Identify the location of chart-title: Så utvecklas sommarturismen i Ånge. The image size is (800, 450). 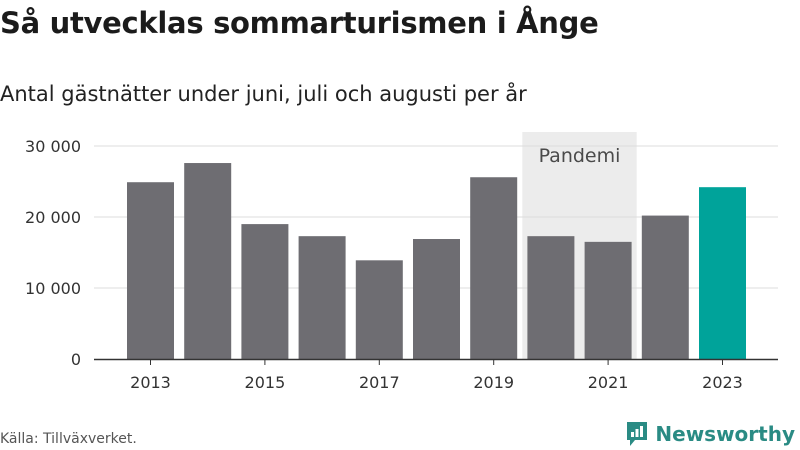
(299, 23).